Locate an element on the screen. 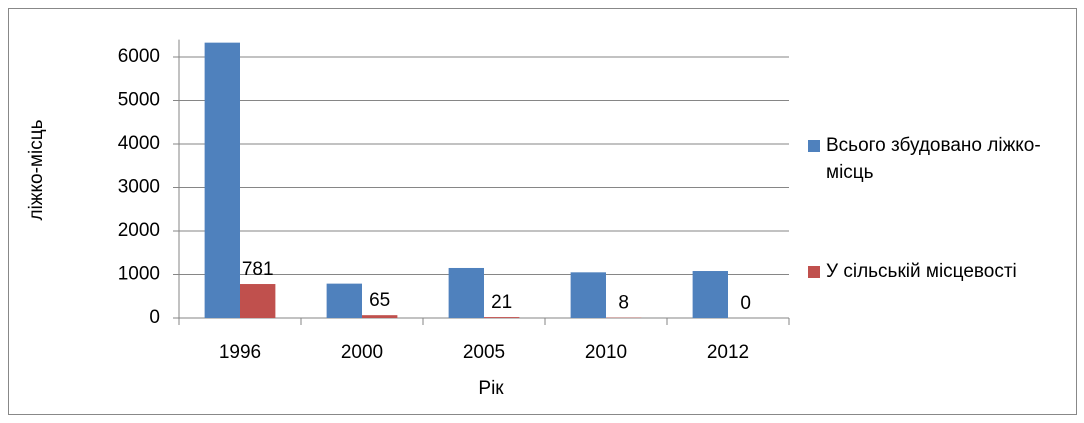  data-label: 0 is located at coordinates (745, 303).